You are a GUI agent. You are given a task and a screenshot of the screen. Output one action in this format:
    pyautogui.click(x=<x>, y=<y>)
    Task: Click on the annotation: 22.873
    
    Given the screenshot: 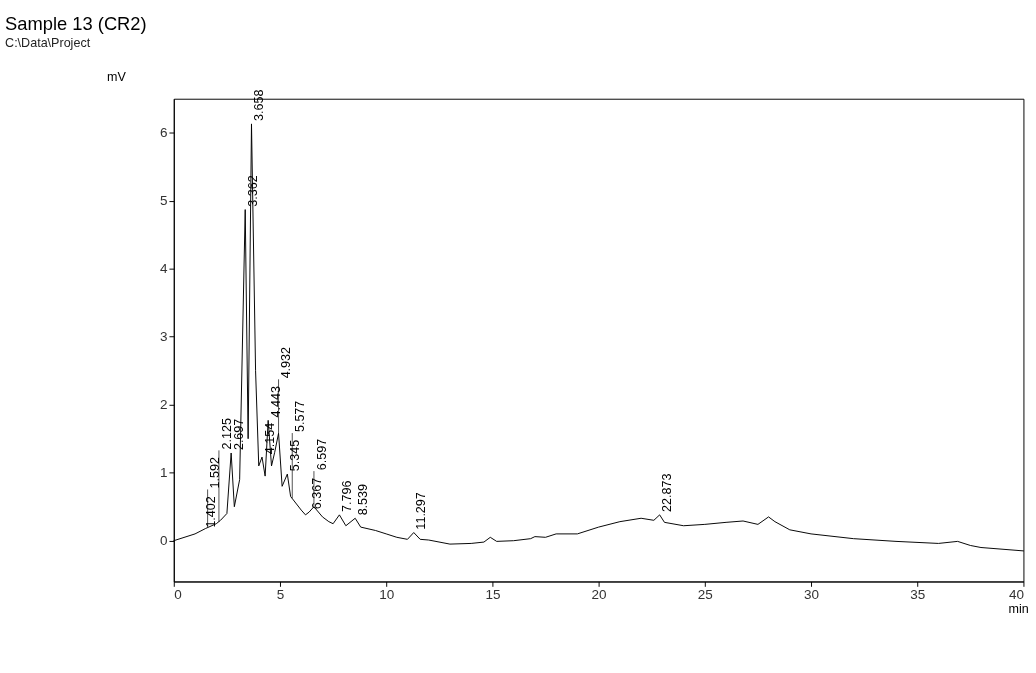 What is the action you would take?
    pyautogui.click(x=667, y=492)
    